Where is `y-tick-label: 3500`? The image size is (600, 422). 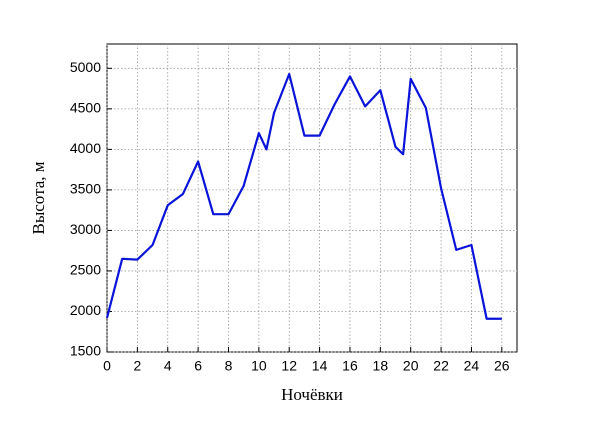 y-tick-label: 3500 is located at coordinates (85, 189).